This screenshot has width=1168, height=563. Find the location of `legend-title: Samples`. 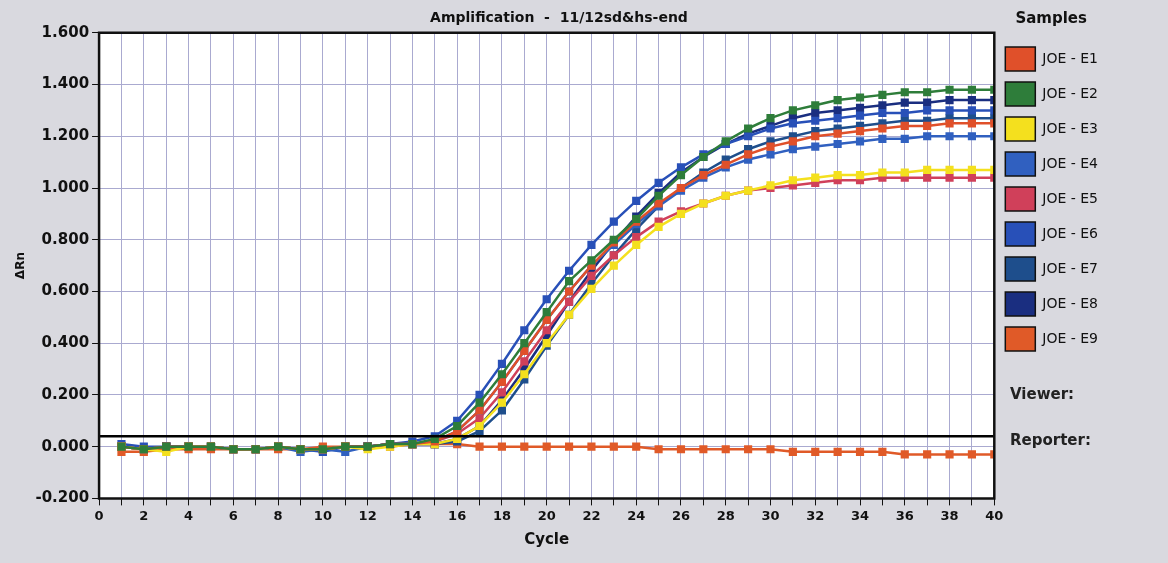

legend-title: Samples is located at coordinates (1051, 18).